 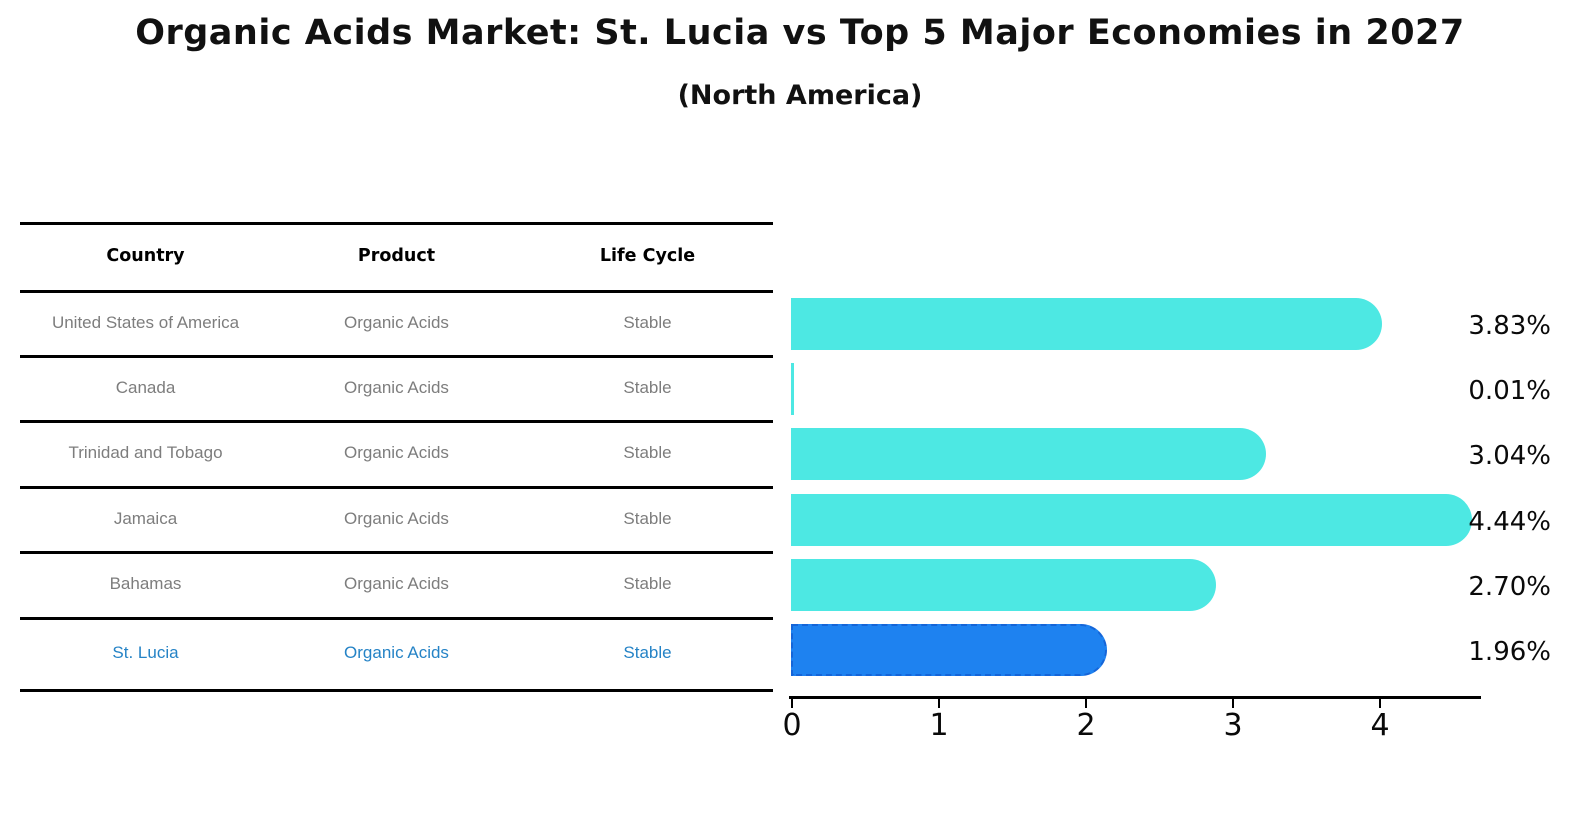 I want to click on table-header-product: Product, so click(x=396, y=256).